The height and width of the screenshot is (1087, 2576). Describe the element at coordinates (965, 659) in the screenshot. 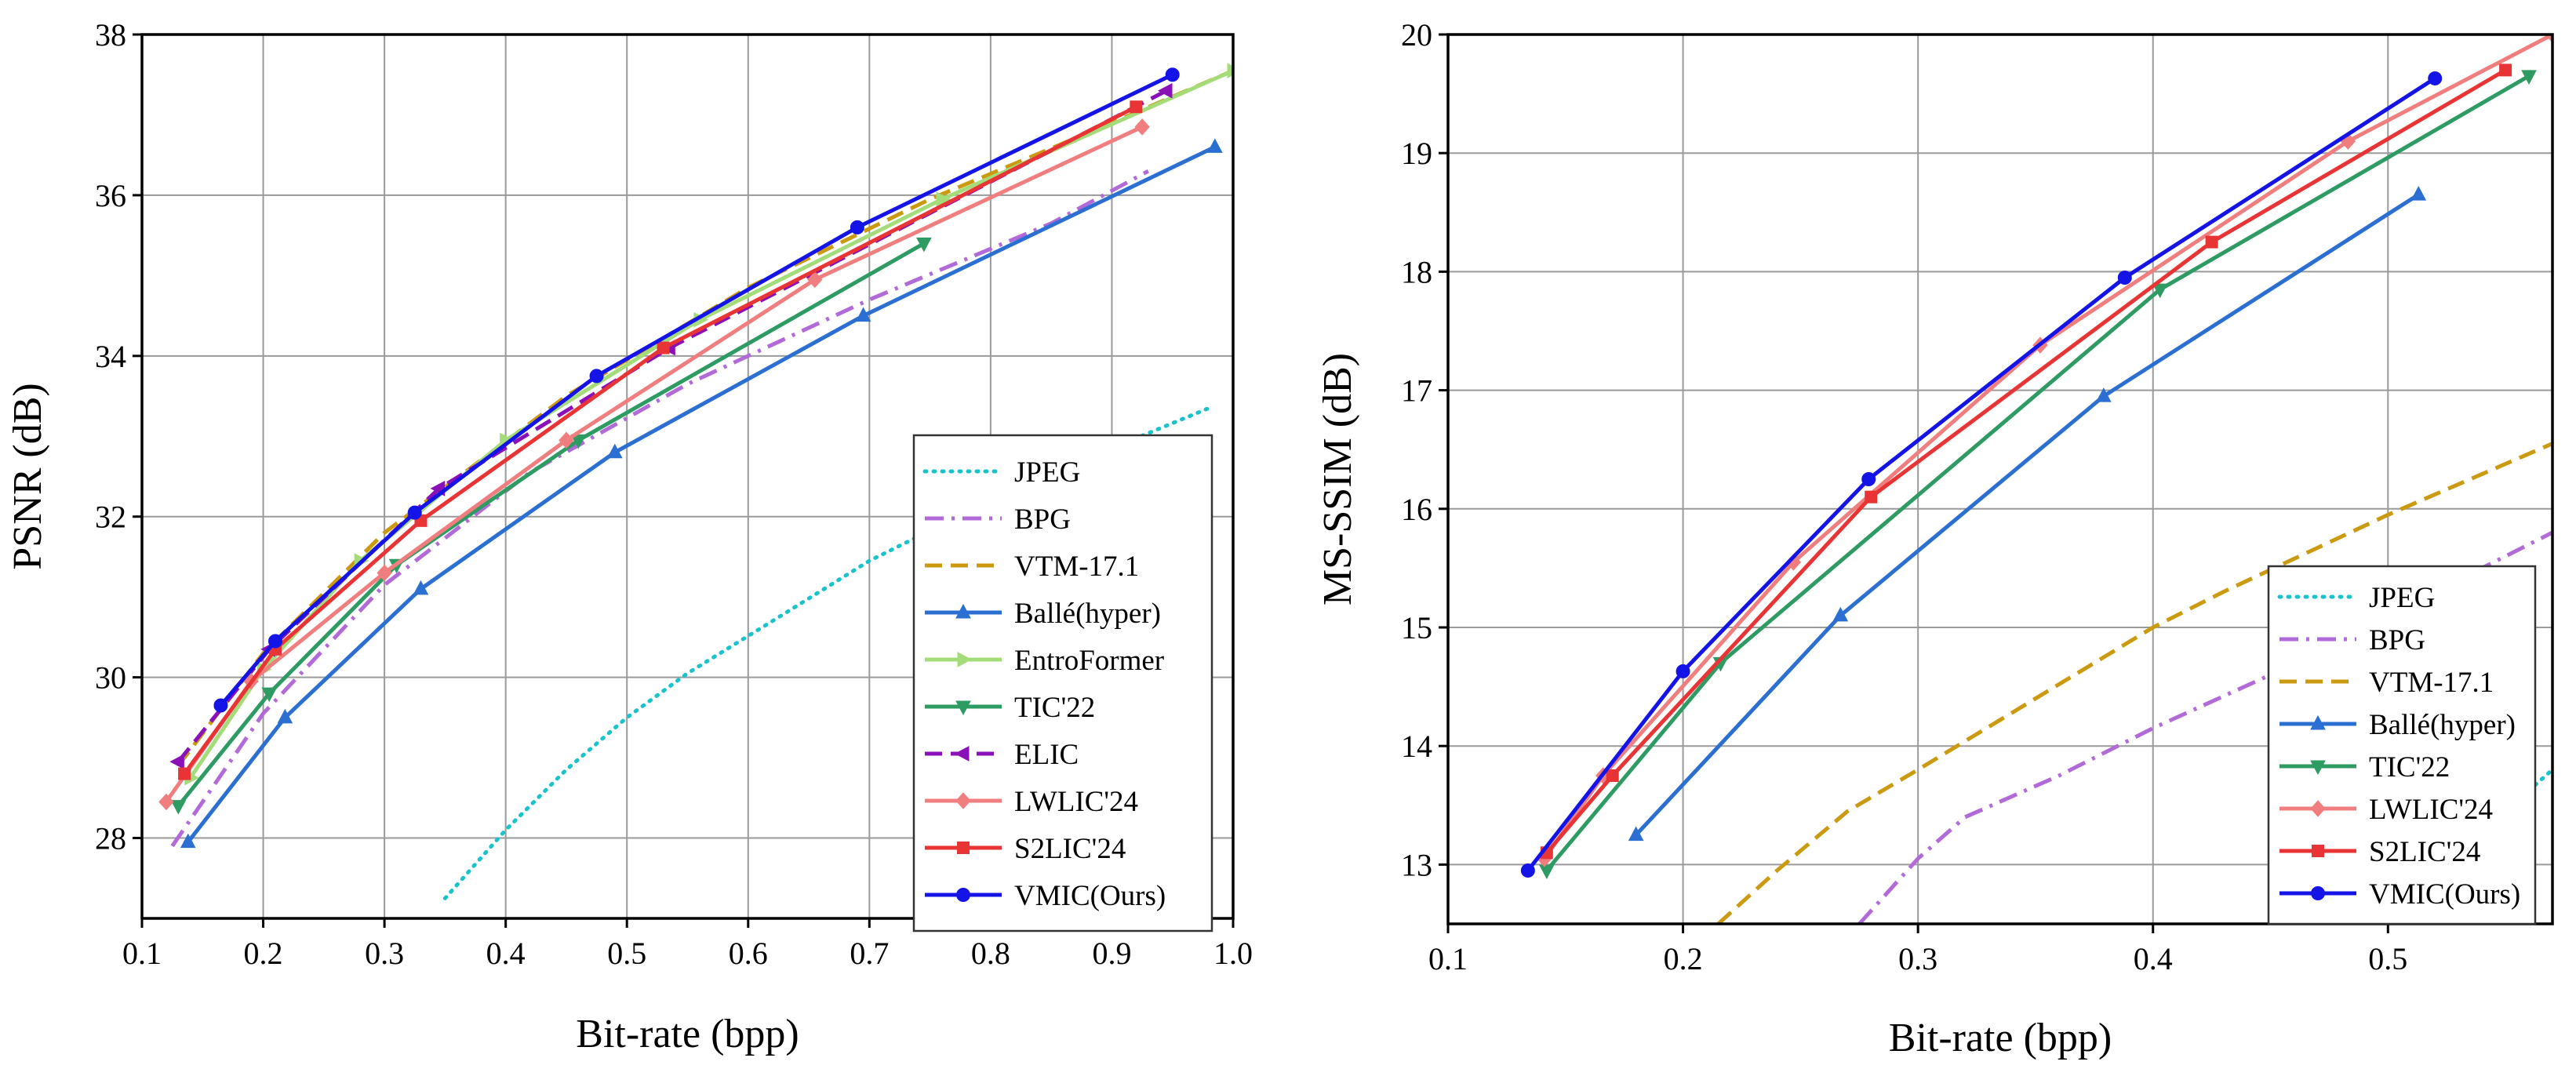

I see `legend-marker-entroformer` at that location.